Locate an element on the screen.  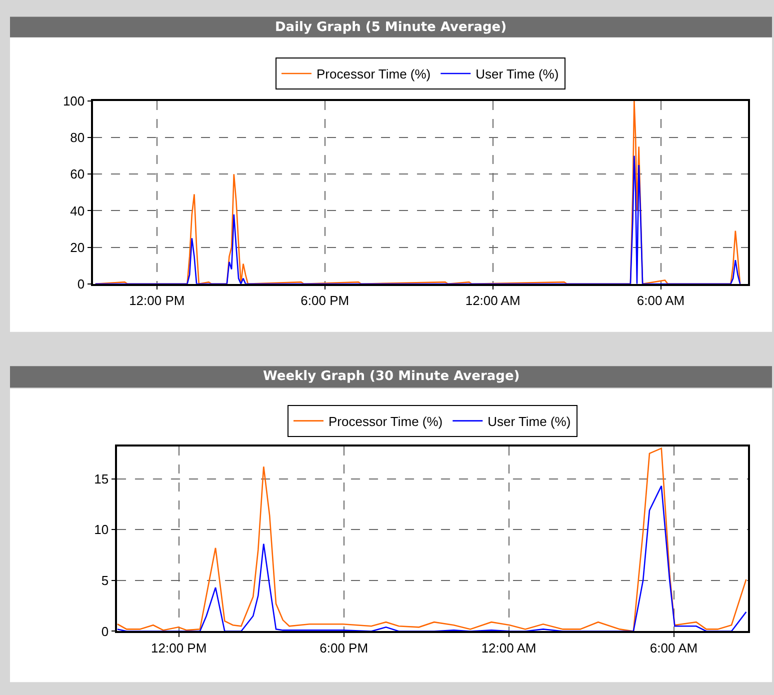
y-tick-label: 5 is located at coordinates (105, 580).